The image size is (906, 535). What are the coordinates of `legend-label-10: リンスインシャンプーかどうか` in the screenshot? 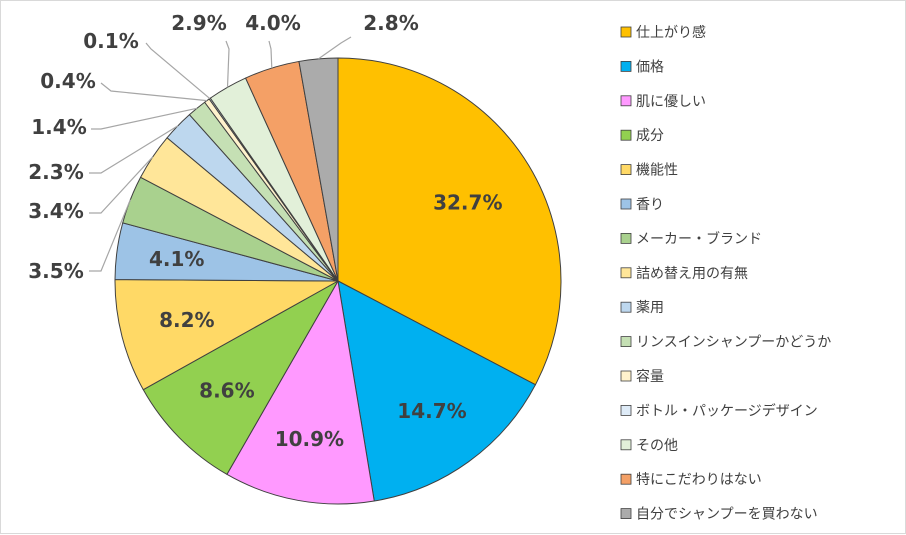 It's located at (733, 343).